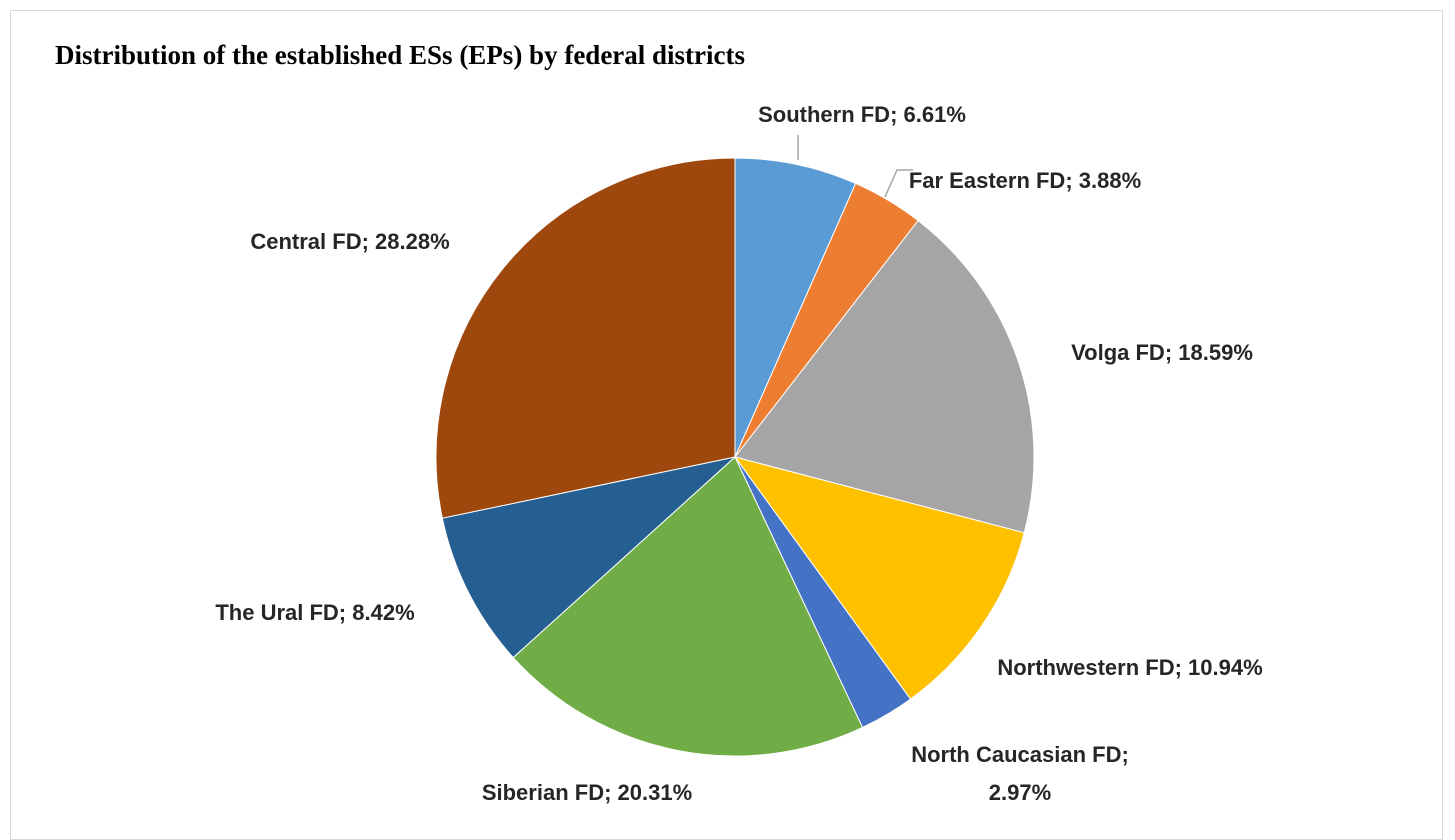 This screenshot has width=1455, height=840. What do you see at coordinates (655, 792) in the screenshot?
I see `data-label-value: 20.31%` at bounding box center [655, 792].